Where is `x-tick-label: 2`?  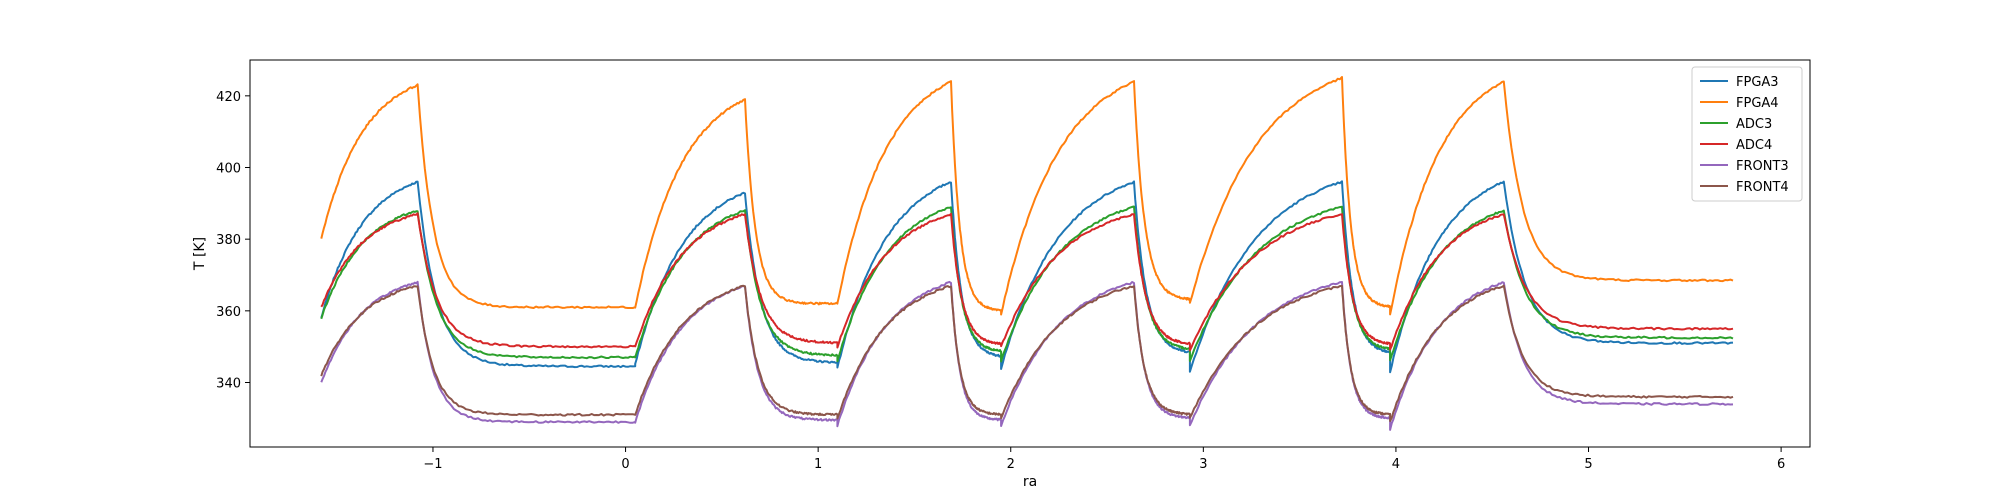
x-tick-label: 2 is located at coordinates (1011, 464).